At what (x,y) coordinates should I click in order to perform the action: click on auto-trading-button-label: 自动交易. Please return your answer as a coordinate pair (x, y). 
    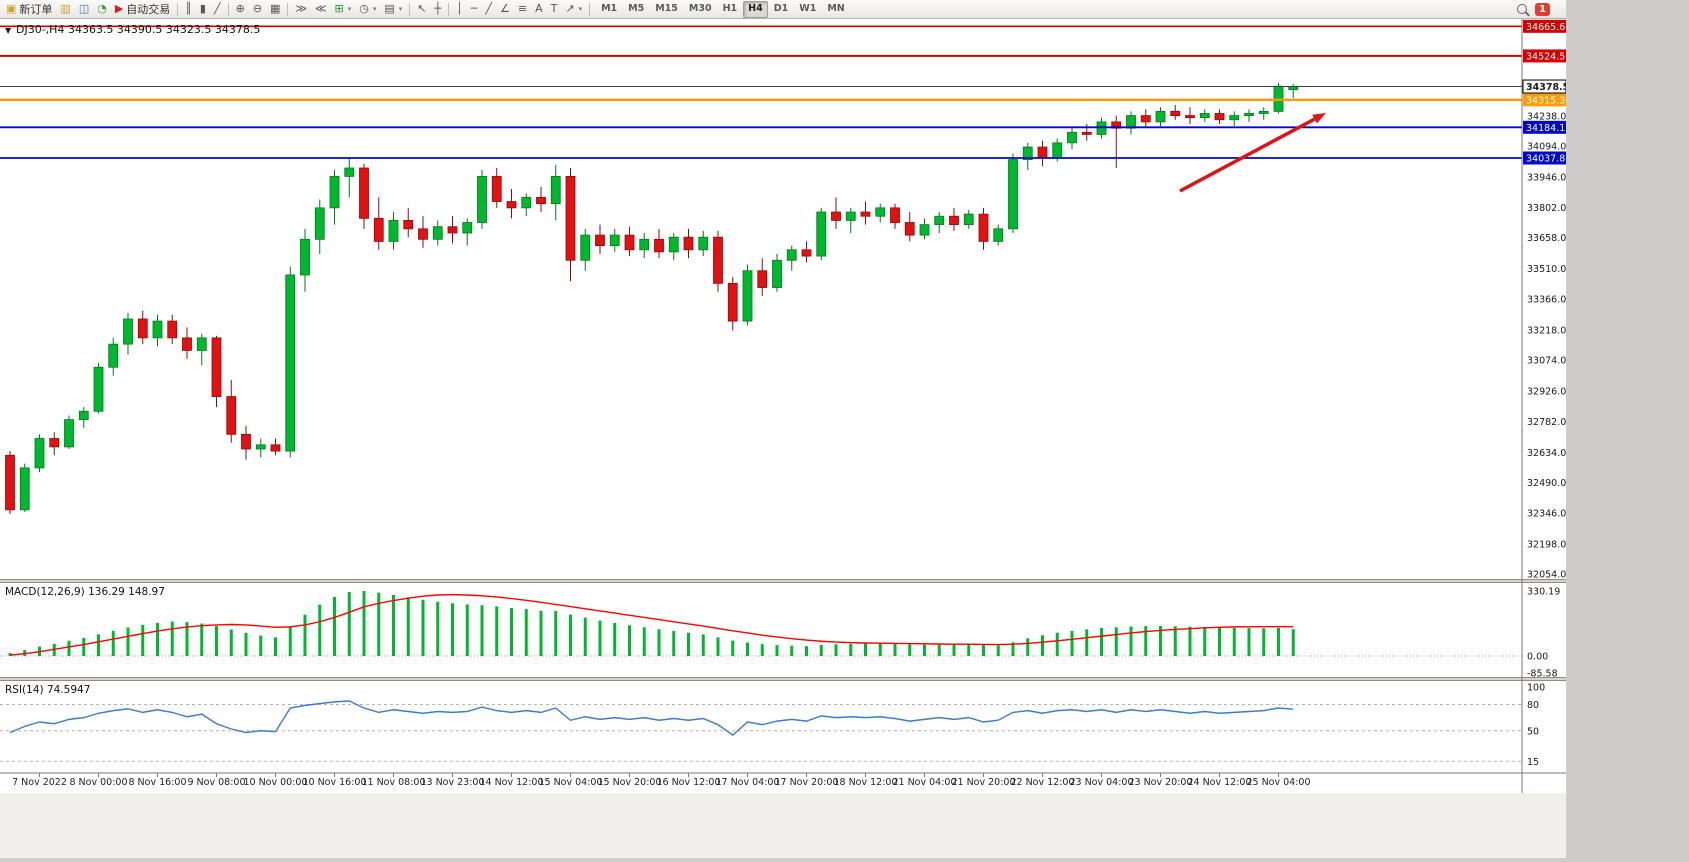
    Looking at the image, I should click on (148, 9).